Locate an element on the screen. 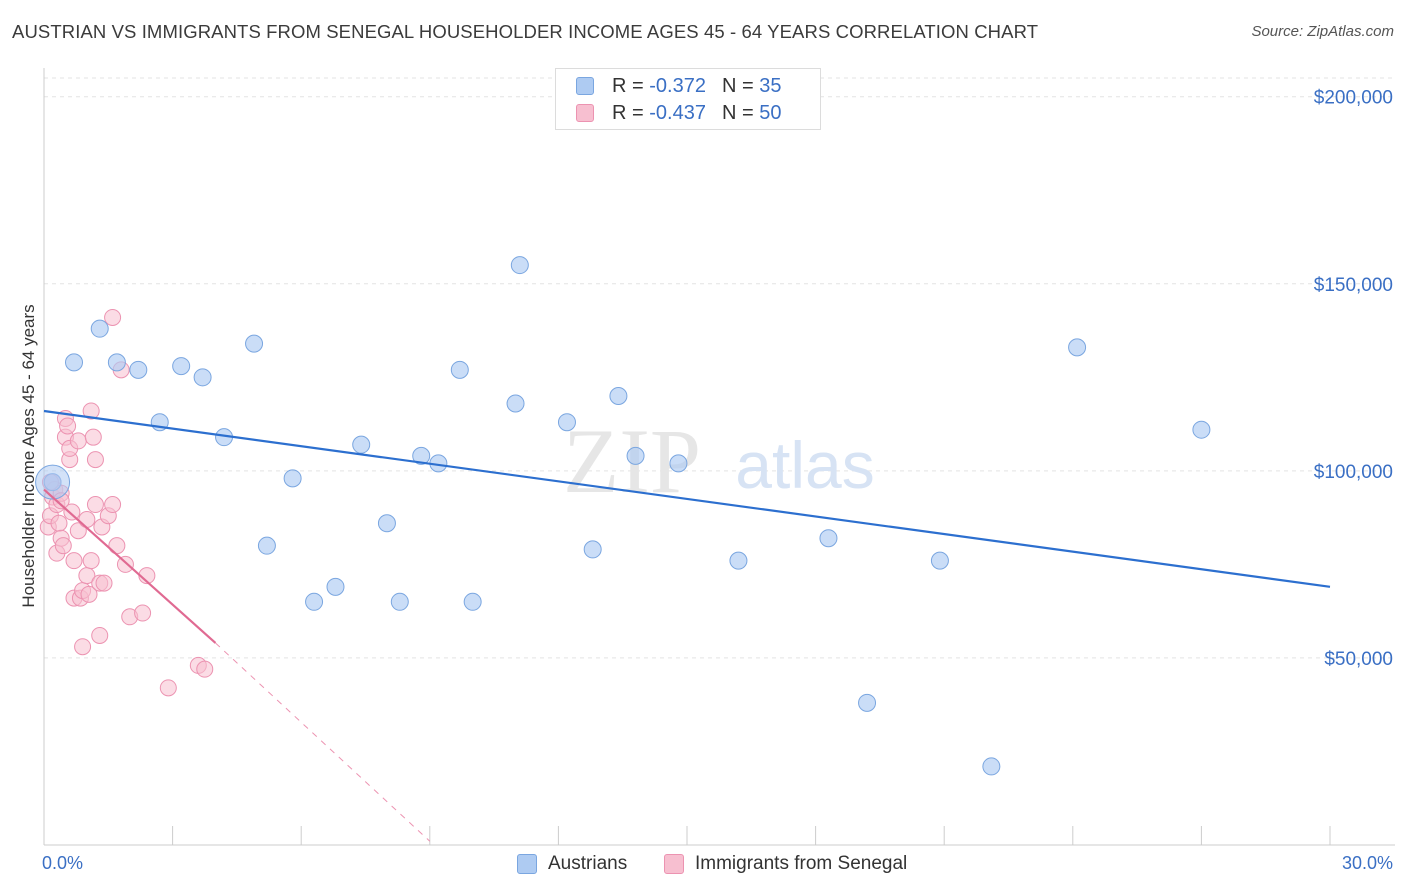 Image resolution: width=1406 pixels, height=892 pixels. legend-row-austrians: R = -0.372 N = 35 is located at coordinates (678, 86).